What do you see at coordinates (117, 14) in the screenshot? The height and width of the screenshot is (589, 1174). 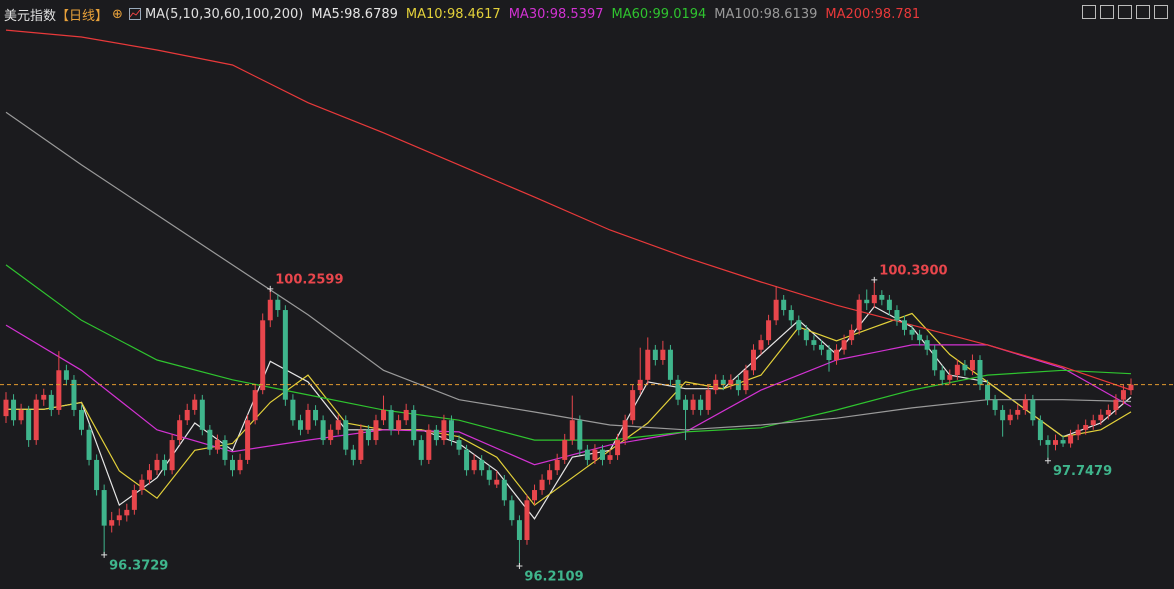 I see `settings-icon: ⊕` at bounding box center [117, 14].